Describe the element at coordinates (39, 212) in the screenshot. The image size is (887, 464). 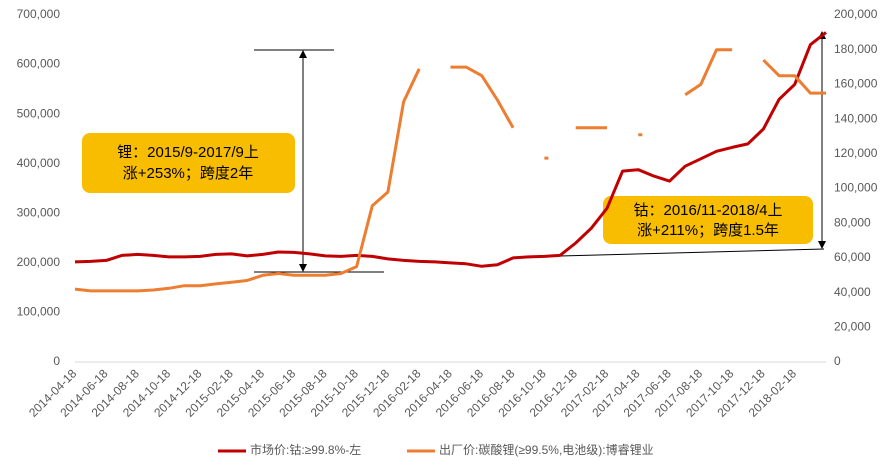
I see `y-tick-label: 300,000` at that location.